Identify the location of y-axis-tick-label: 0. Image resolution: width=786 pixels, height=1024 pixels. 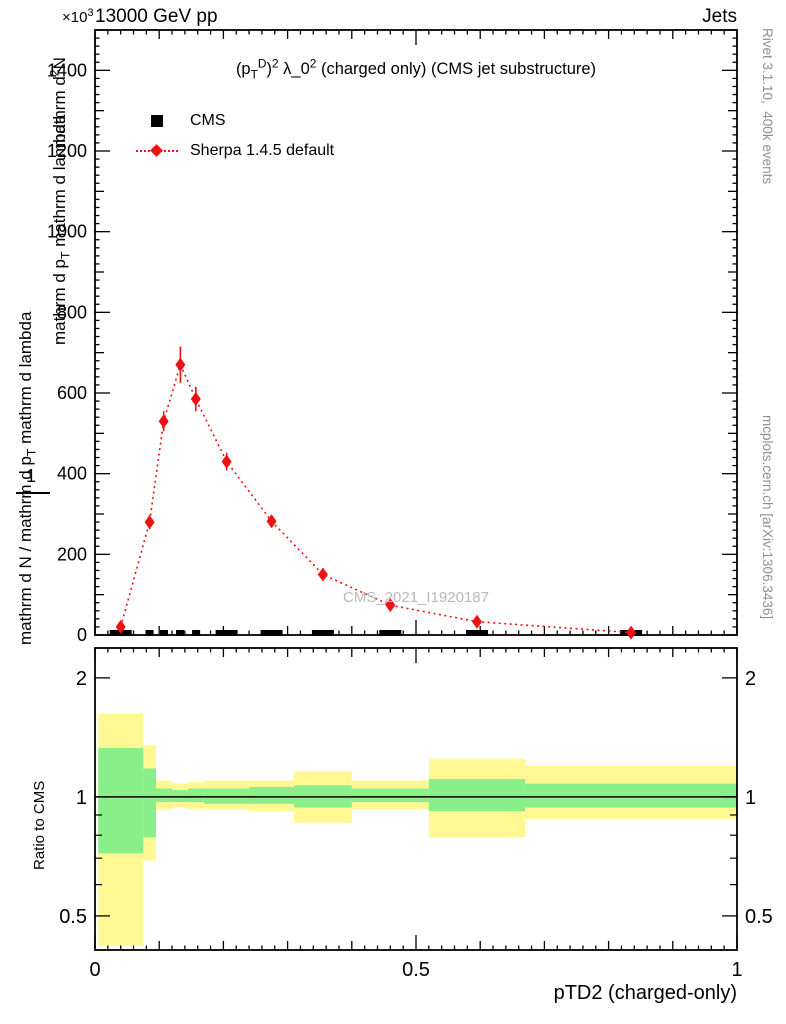
(82, 635).